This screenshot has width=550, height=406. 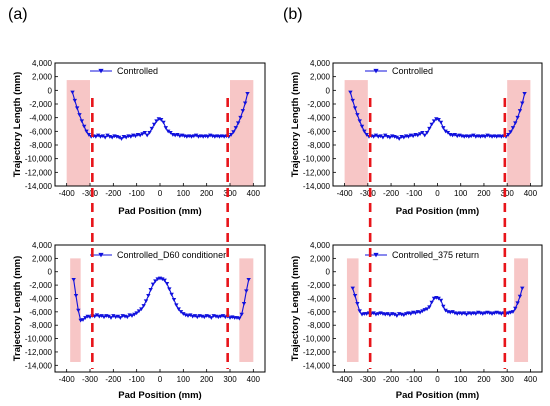 What do you see at coordinates (376, 71) in the screenshot?
I see `legend-marker` at bounding box center [376, 71].